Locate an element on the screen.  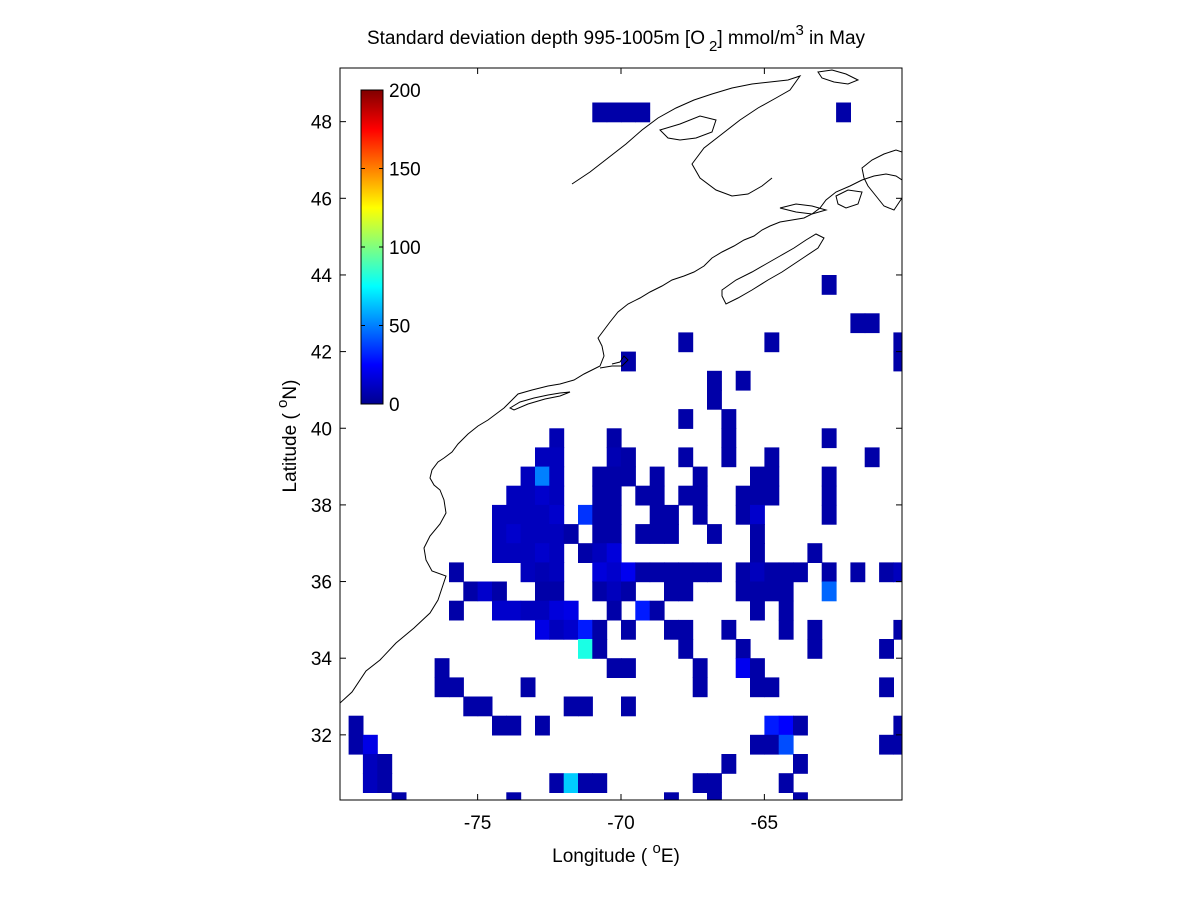
y-axis-label-suffix: N) is located at coordinates (290, 390).